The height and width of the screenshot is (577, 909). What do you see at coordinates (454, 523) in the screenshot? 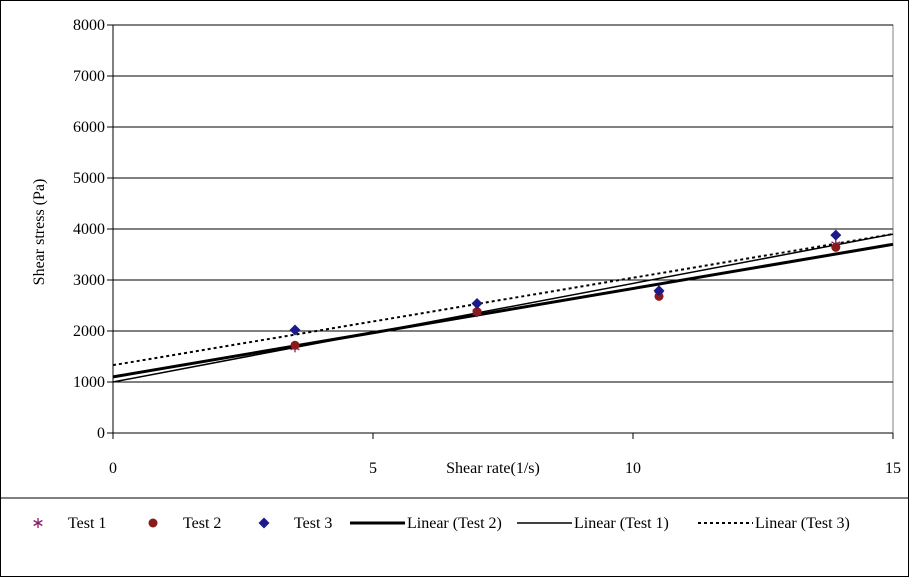
I see `legend-label: Linear (Test 2)` at bounding box center [454, 523].